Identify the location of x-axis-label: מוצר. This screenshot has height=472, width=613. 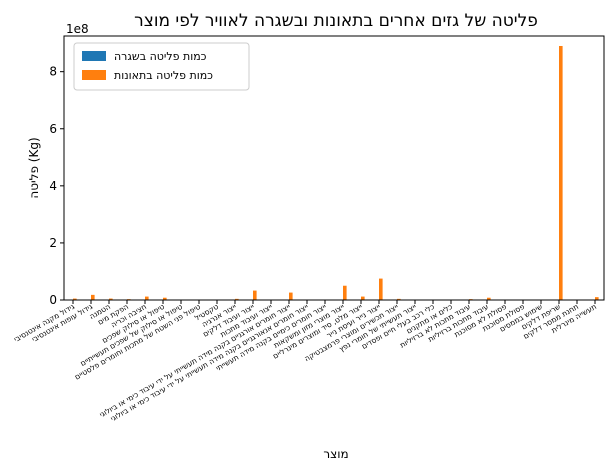
(335, 454).